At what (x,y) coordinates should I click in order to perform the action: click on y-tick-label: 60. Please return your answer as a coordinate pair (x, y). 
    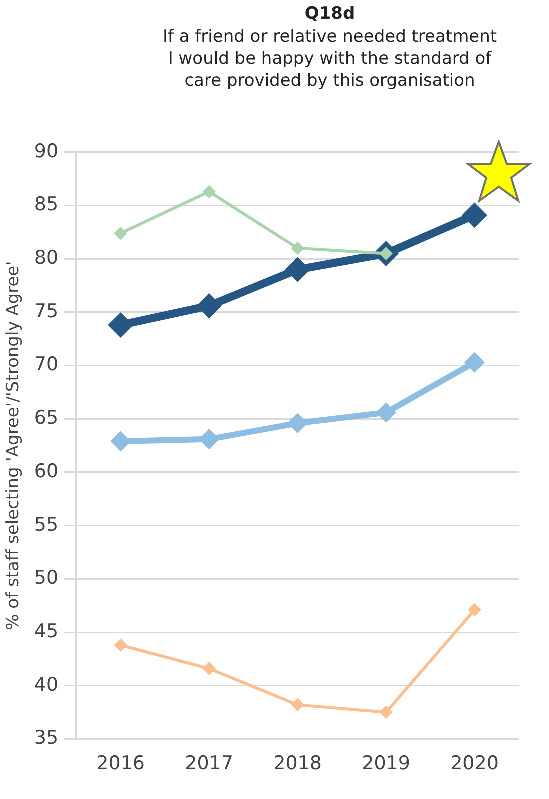
    Looking at the image, I should click on (46, 471).